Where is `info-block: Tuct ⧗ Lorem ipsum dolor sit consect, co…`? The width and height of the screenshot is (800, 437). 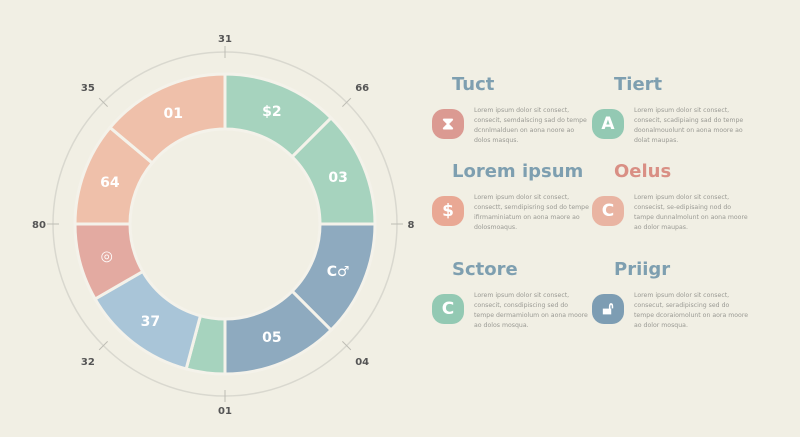
info-block: Tuct ⧗ Lorem ipsum dolor sit consect, co… is located at coordinates (517, 110).